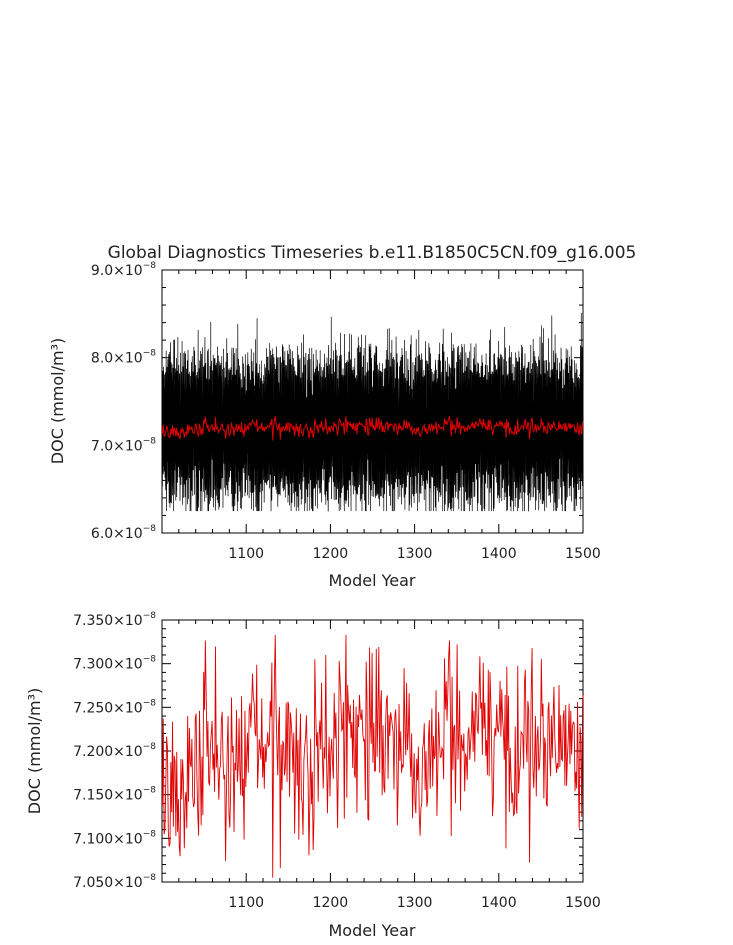 The width and height of the screenshot is (733, 945). What do you see at coordinates (123, 270) in the screenshot?
I see `y-tick-label: 9.0×10⁻⁸` at bounding box center [123, 270].